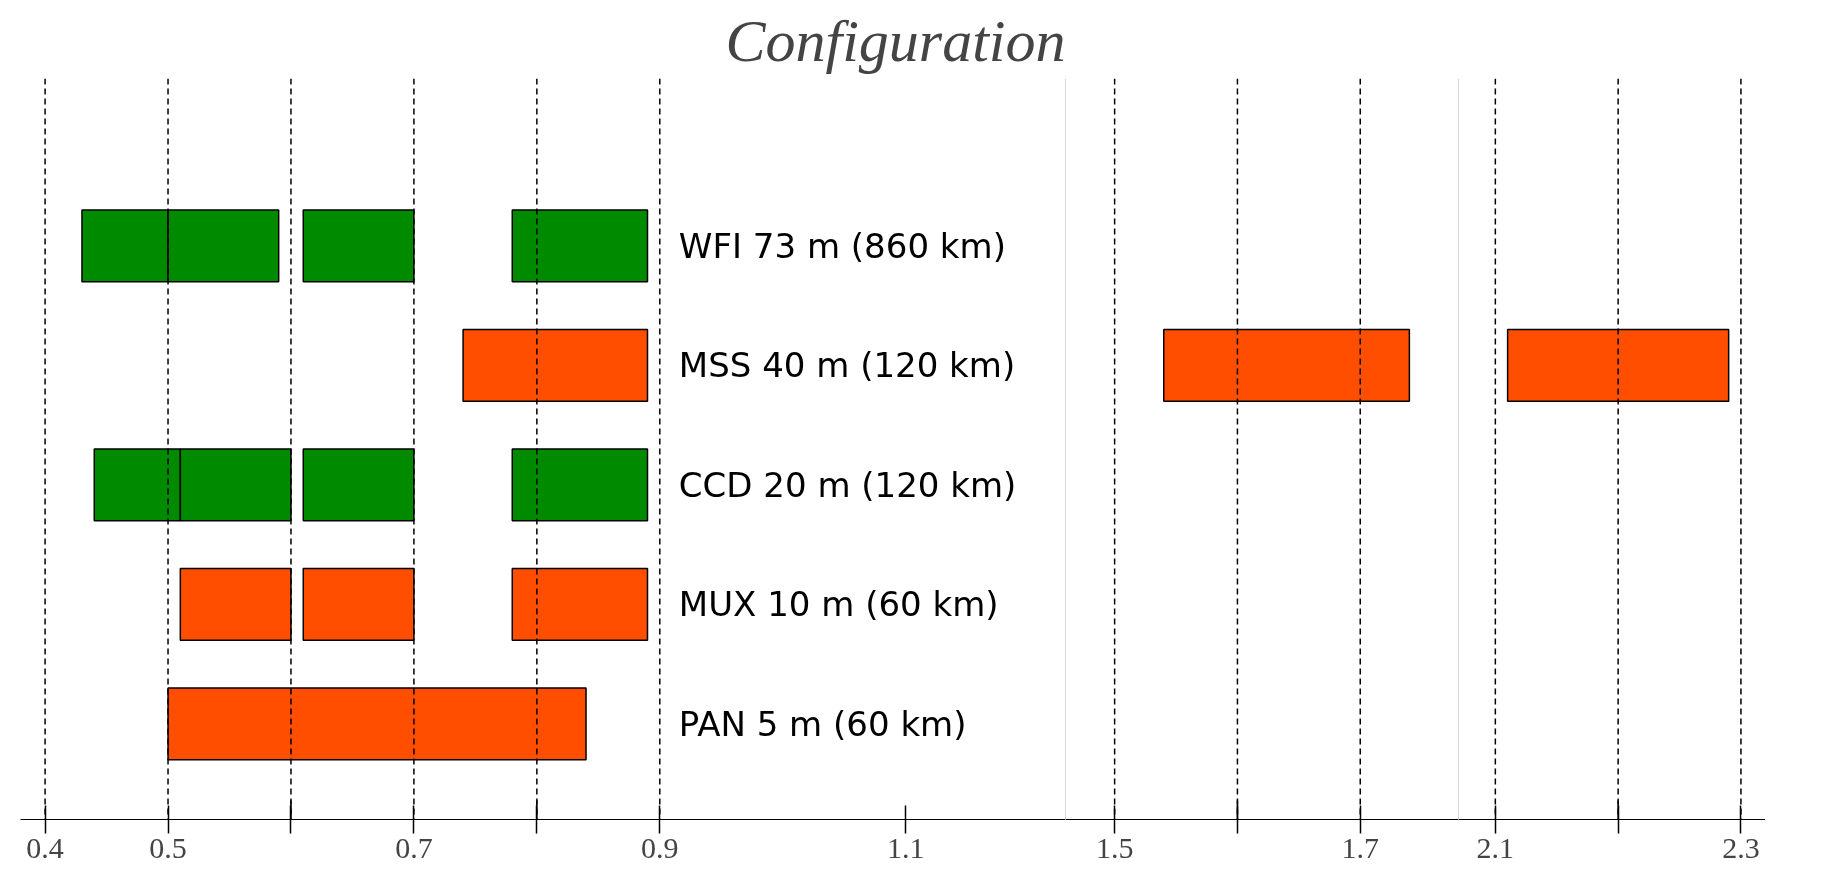  What do you see at coordinates (660, 847) in the screenshot?
I see `x-tick-label: 0.9` at bounding box center [660, 847].